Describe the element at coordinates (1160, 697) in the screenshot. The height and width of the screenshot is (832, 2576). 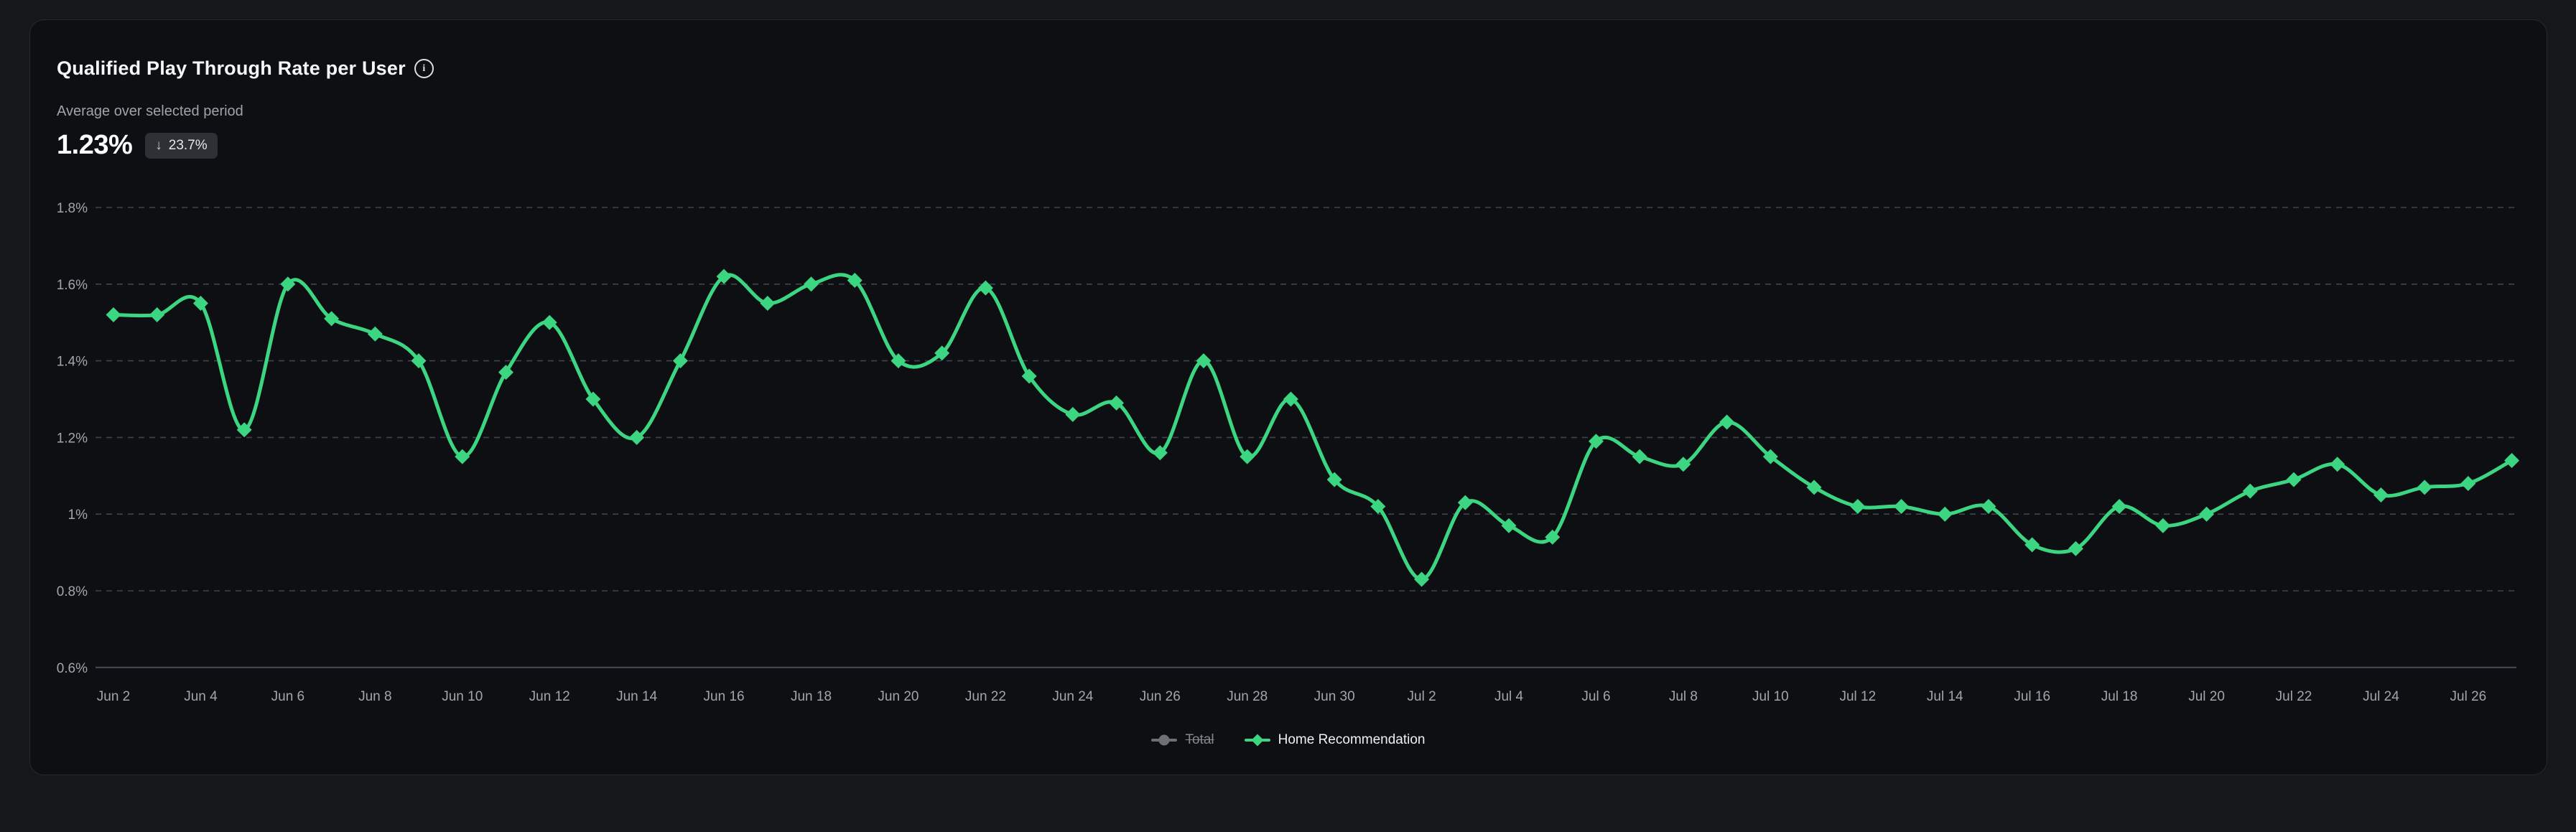
I see `x-axis-tick-label: Jun 26` at that location.